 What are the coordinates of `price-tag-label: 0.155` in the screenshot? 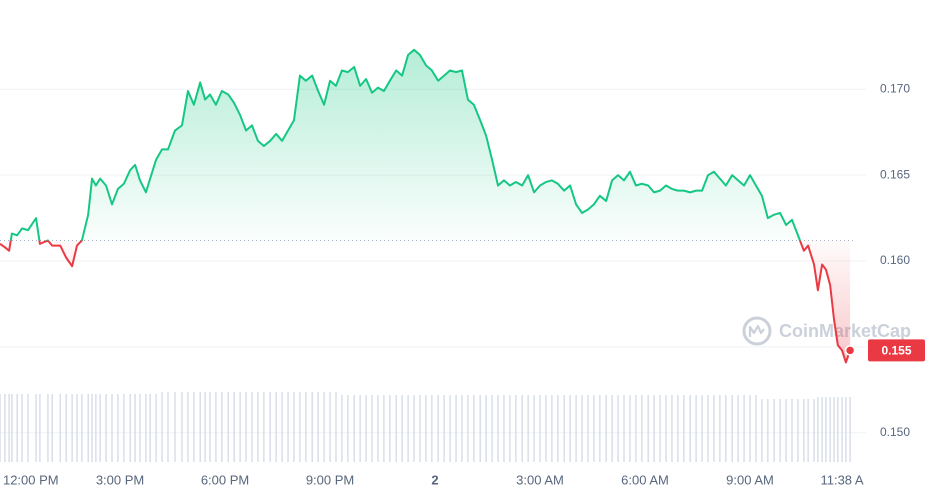 It's located at (896, 351).